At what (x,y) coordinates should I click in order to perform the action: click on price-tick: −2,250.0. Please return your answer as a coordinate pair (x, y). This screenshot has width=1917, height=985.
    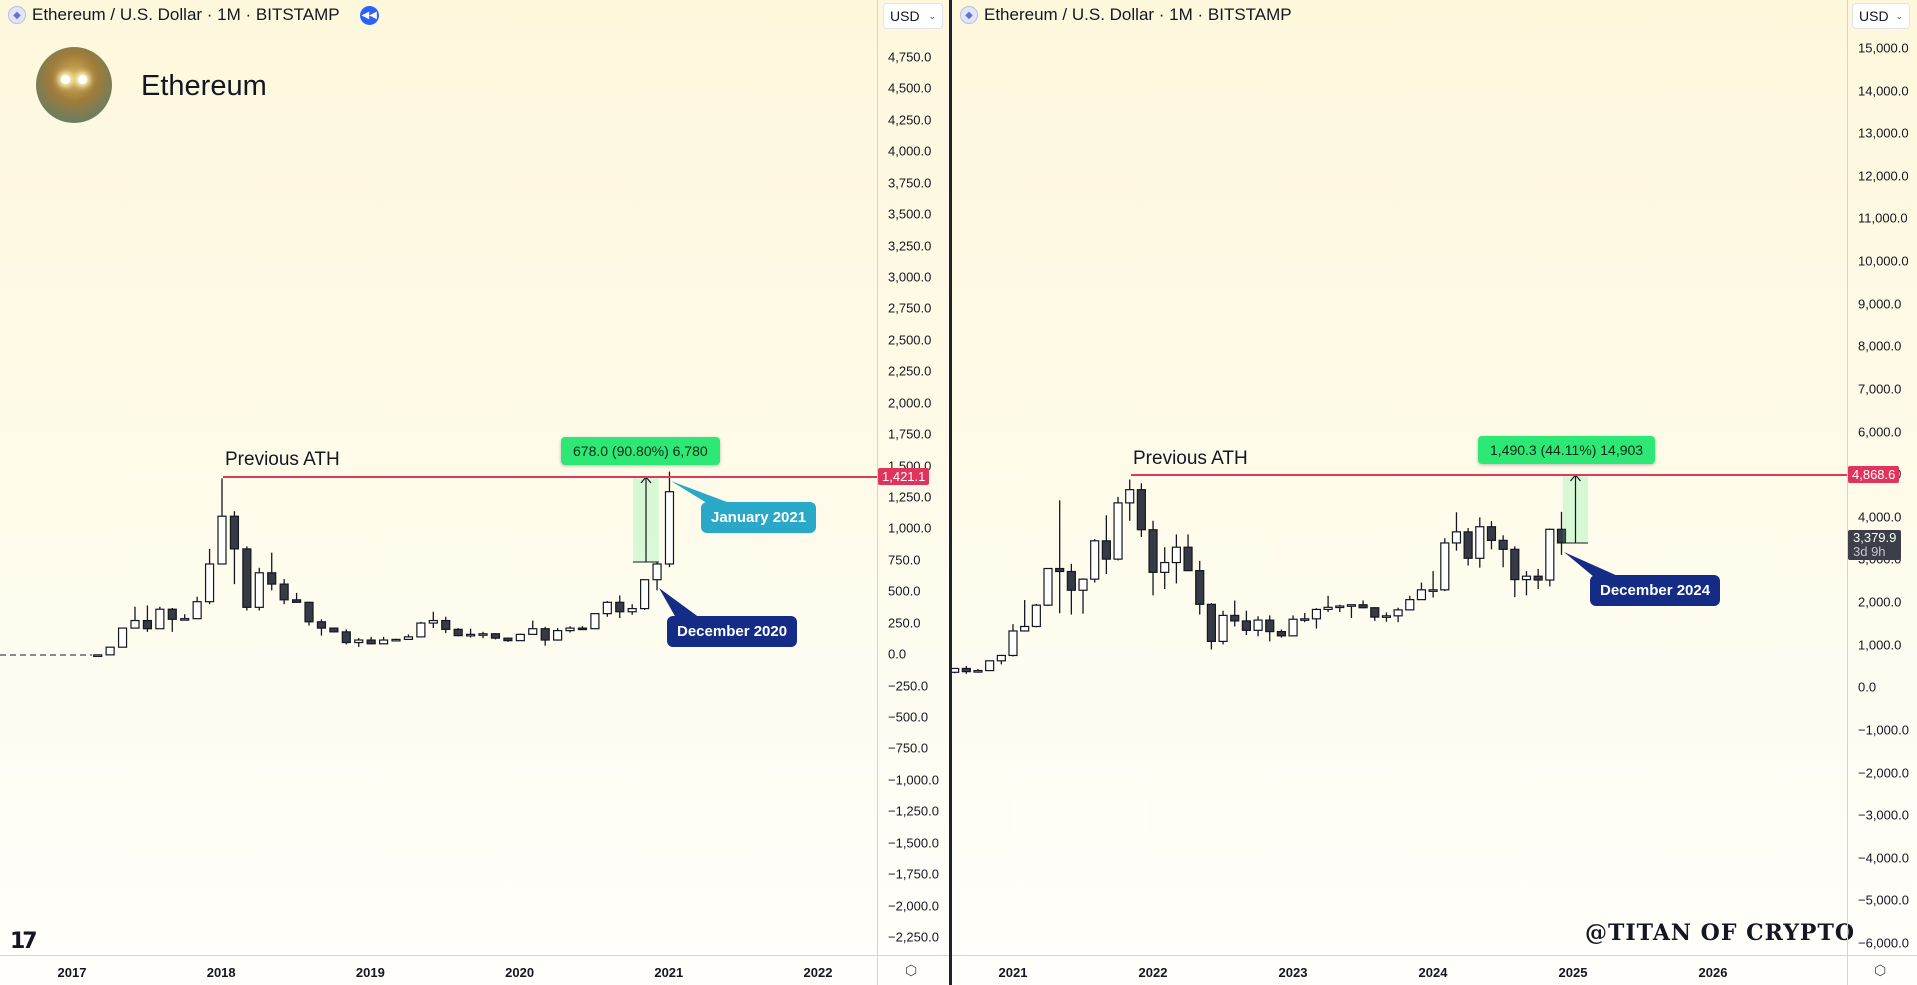
    Looking at the image, I should click on (913, 937).